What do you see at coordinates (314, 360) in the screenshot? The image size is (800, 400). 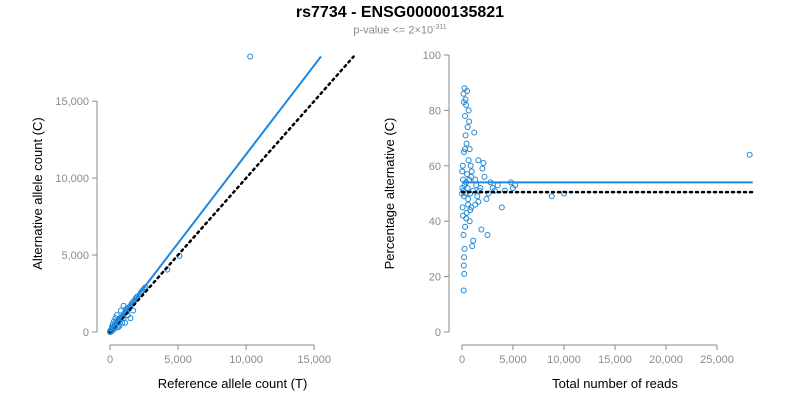 I see `left-x-tick-label: 15,000` at bounding box center [314, 360].